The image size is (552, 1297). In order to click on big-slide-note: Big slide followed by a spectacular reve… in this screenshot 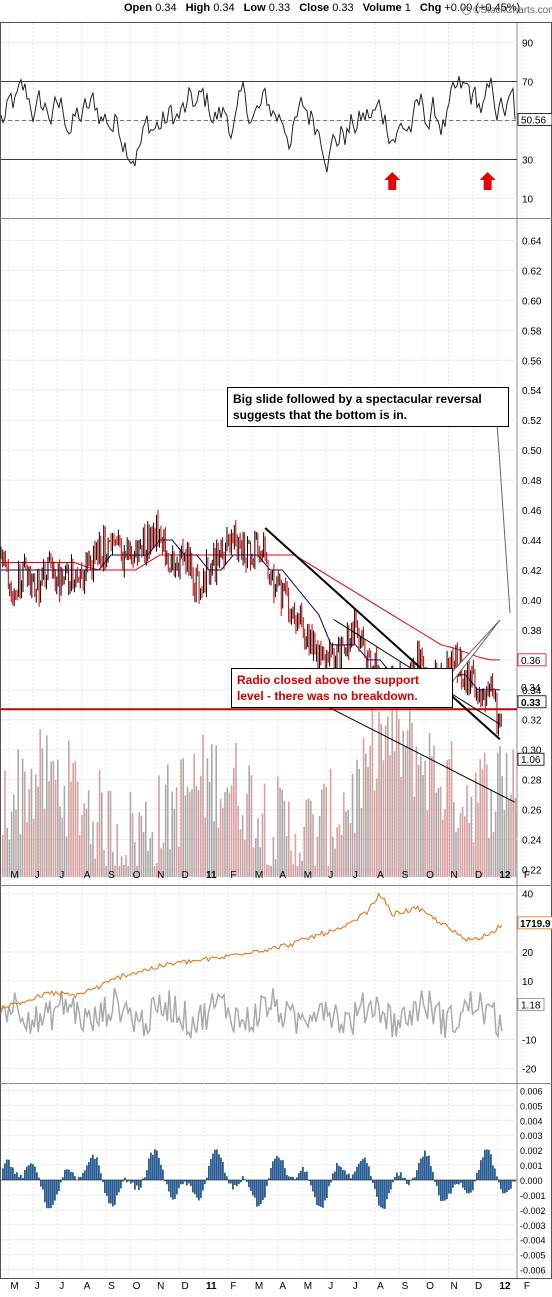, I will do `click(368, 407)`.